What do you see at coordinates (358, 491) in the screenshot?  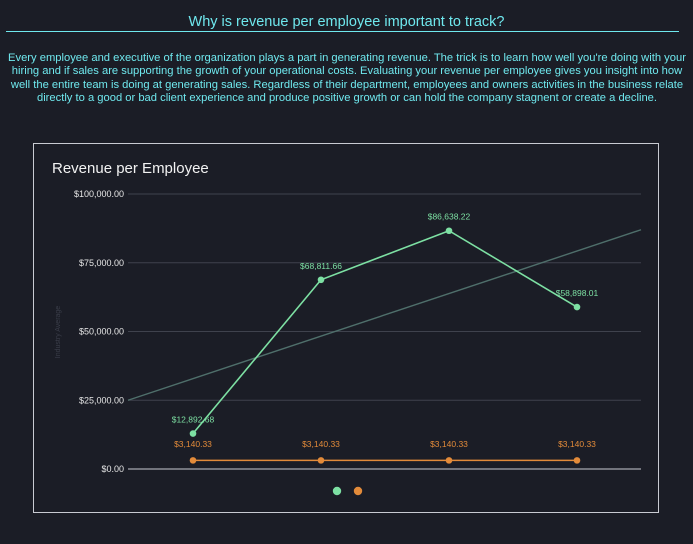 I see `legend-dot-industry` at bounding box center [358, 491].